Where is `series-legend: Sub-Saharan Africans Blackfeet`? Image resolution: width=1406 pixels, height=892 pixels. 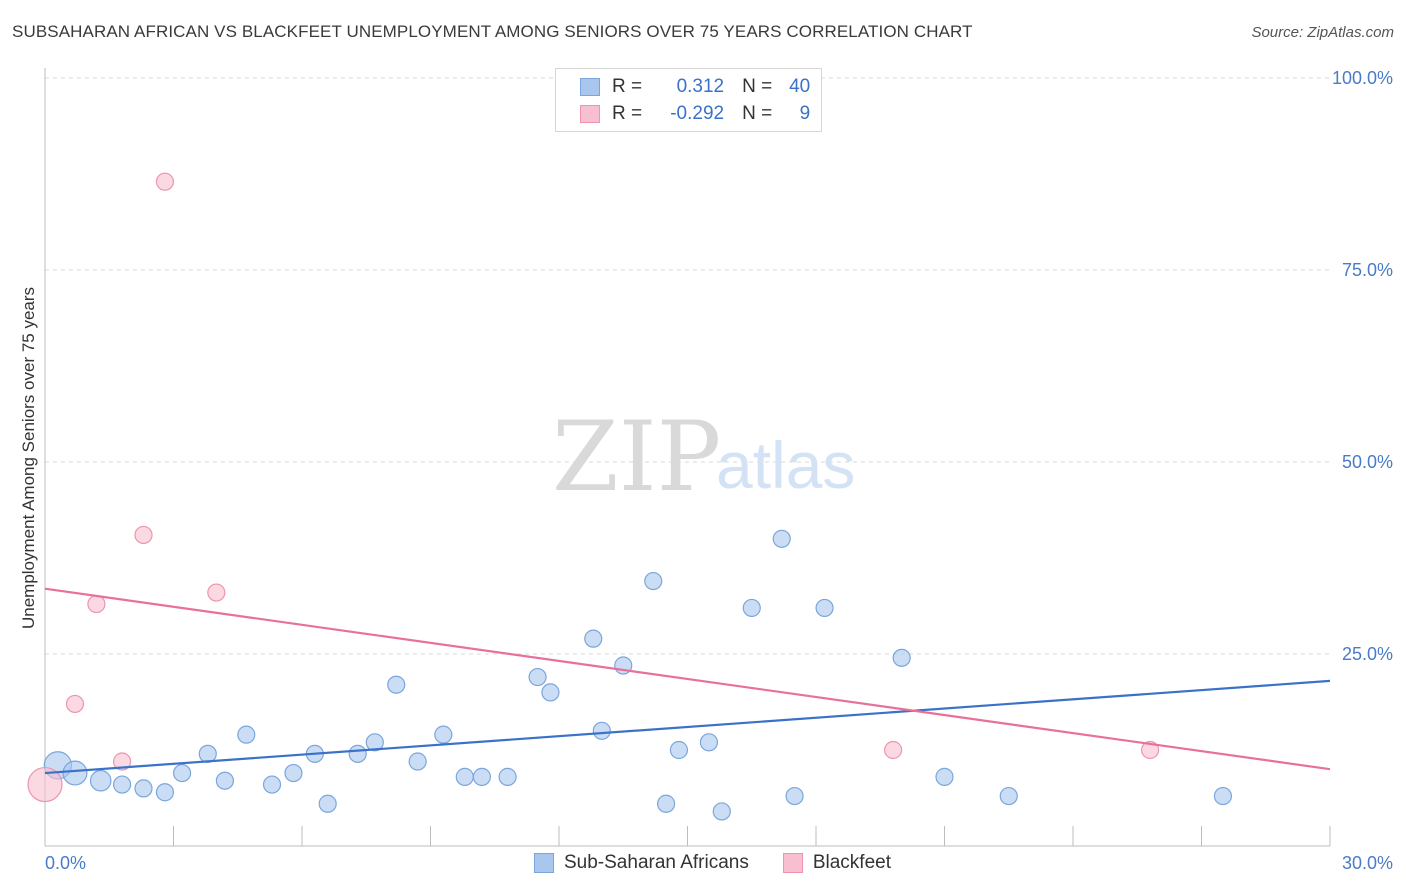 series-legend: Sub-Saharan Africans Blackfeet is located at coordinates (729, 863).